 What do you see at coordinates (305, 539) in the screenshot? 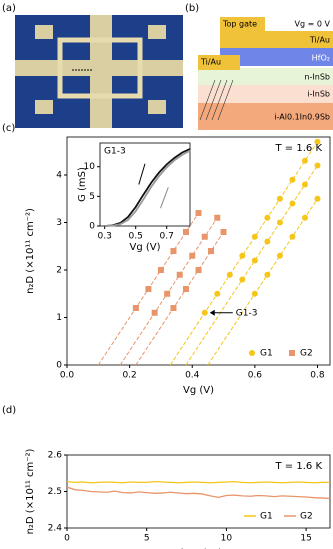
I see `x-tick-label: 15` at bounding box center [305, 539].